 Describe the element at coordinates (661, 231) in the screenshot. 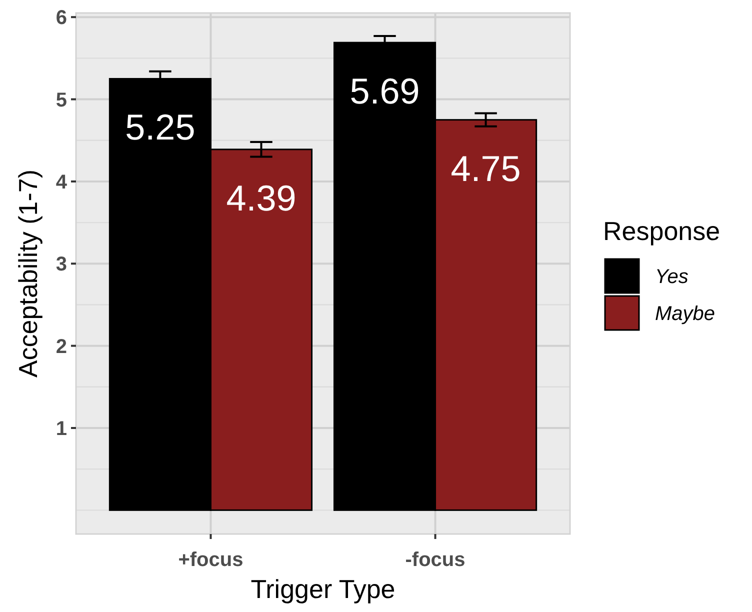

I see `legend-title: Response` at that location.